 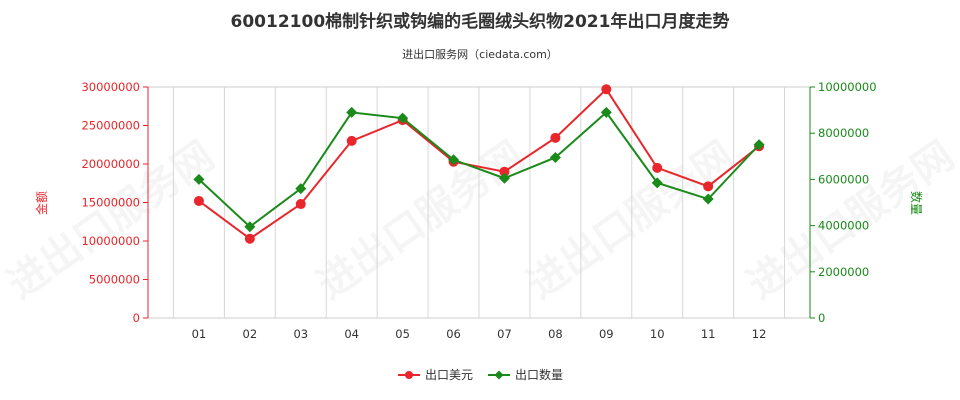 I want to click on x-tick-label: 09, so click(x=606, y=334).